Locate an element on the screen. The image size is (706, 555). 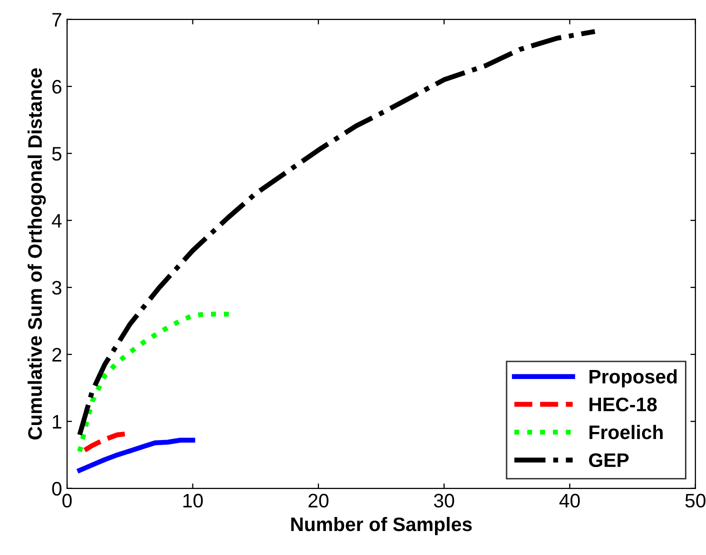
x-tick-label: 40 is located at coordinates (569, 501).